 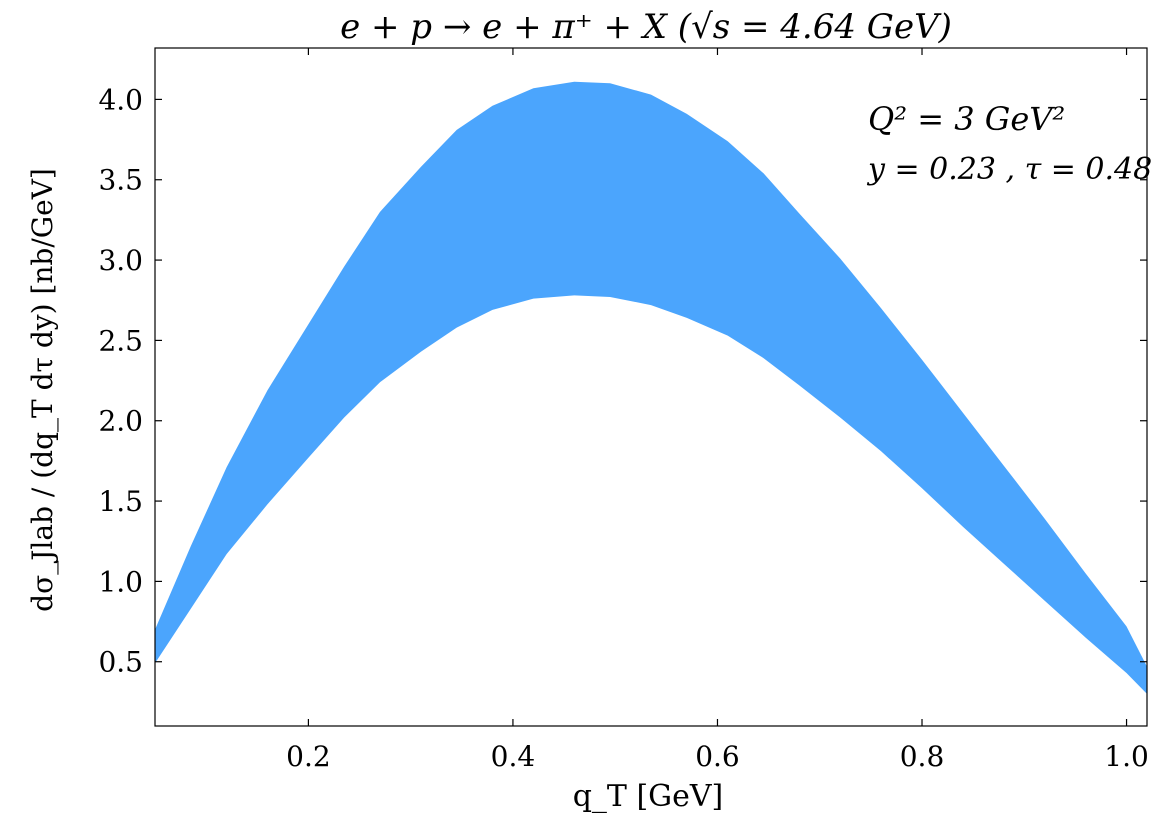 I want to click on annotation-y-tau: y = 0.23 , τ = 0.48, so click(x=1009, y=169).